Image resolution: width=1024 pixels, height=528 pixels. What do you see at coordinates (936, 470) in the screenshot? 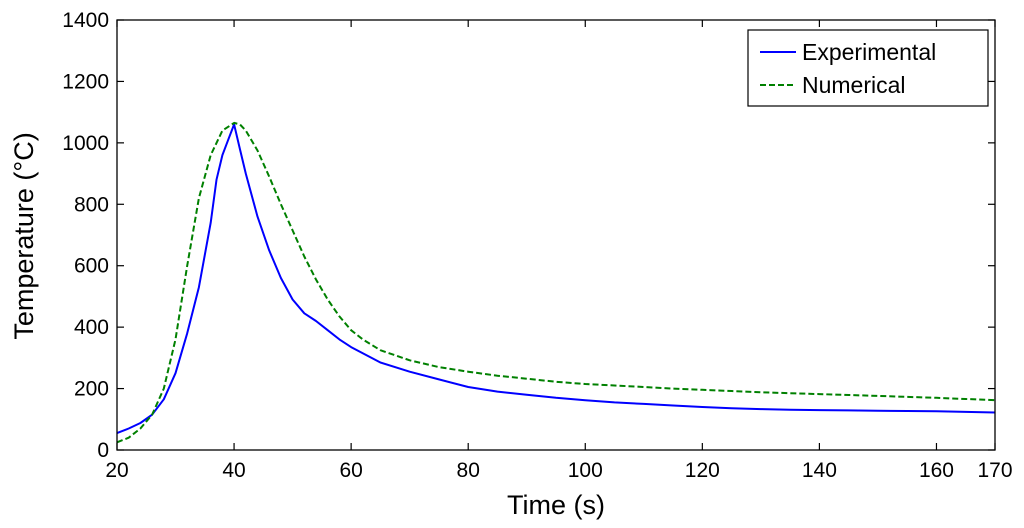
I see `x-tick-label: 160` at bounding box center [936, 470].